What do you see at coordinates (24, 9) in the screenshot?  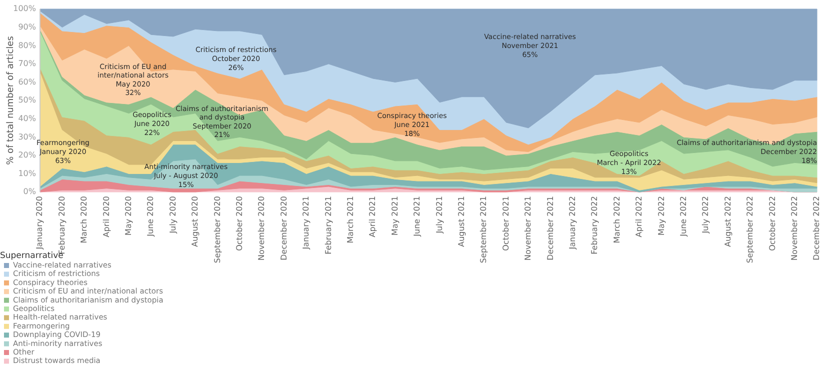 I see `y-tick-label: 100%` at bounding box center [24, 9].